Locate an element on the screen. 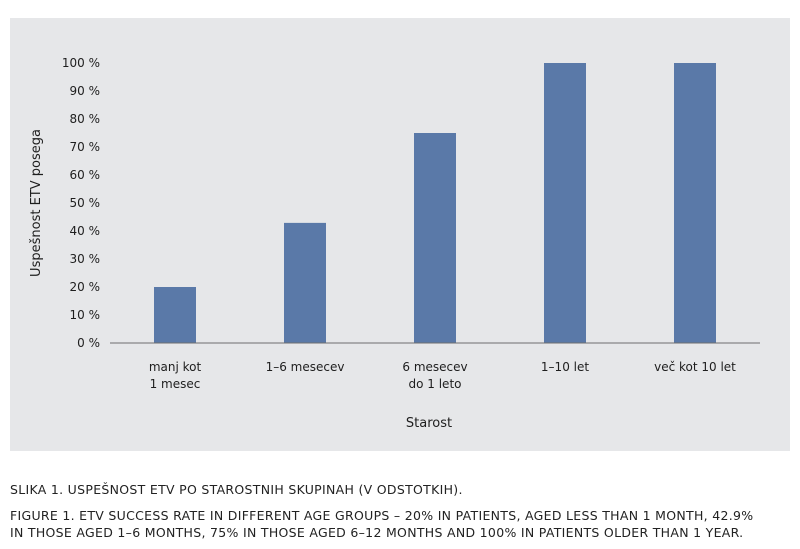 This screenshot has height=549, width=800. y-tick-label: 30 % is located at coordinates (85, 259).